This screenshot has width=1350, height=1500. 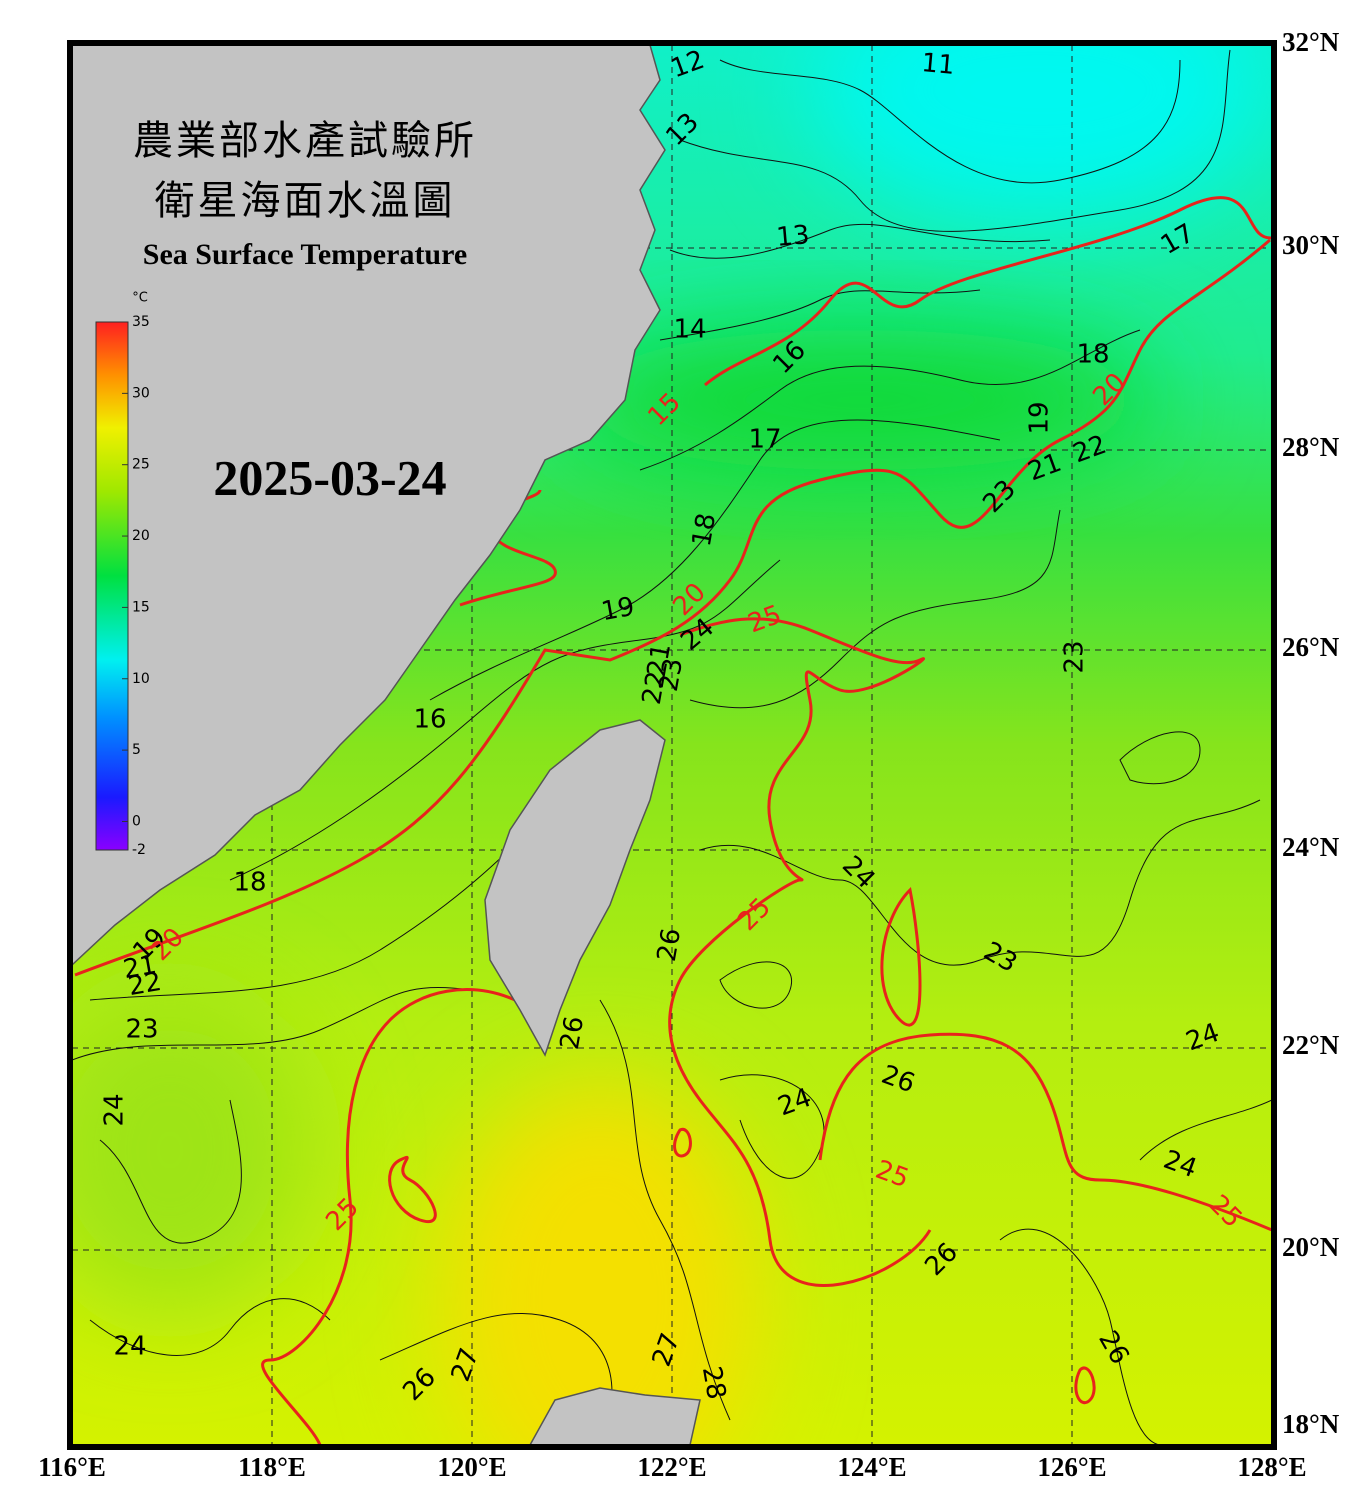 I want to click on sea-patch, so click(x=191, y=1150).